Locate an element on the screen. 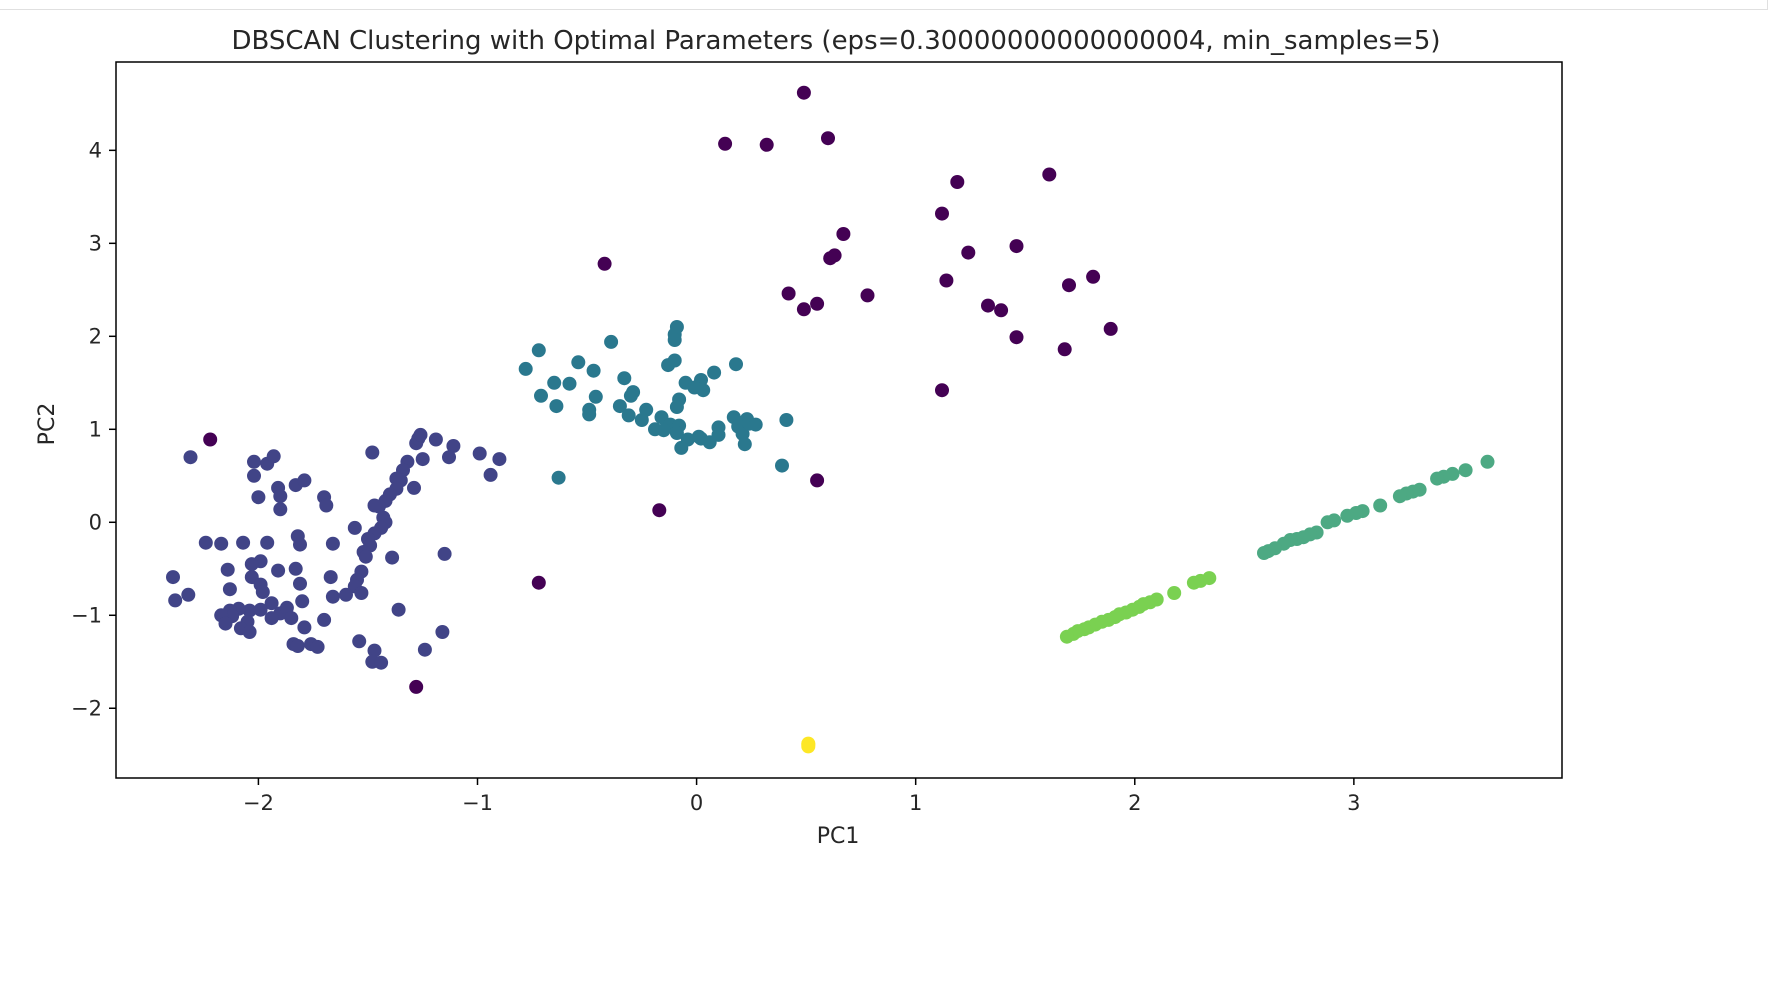 Image resolution: width=1768 pixels, height=988 pixels. y-tick-label: −2 is located at coordinates (86, 708).